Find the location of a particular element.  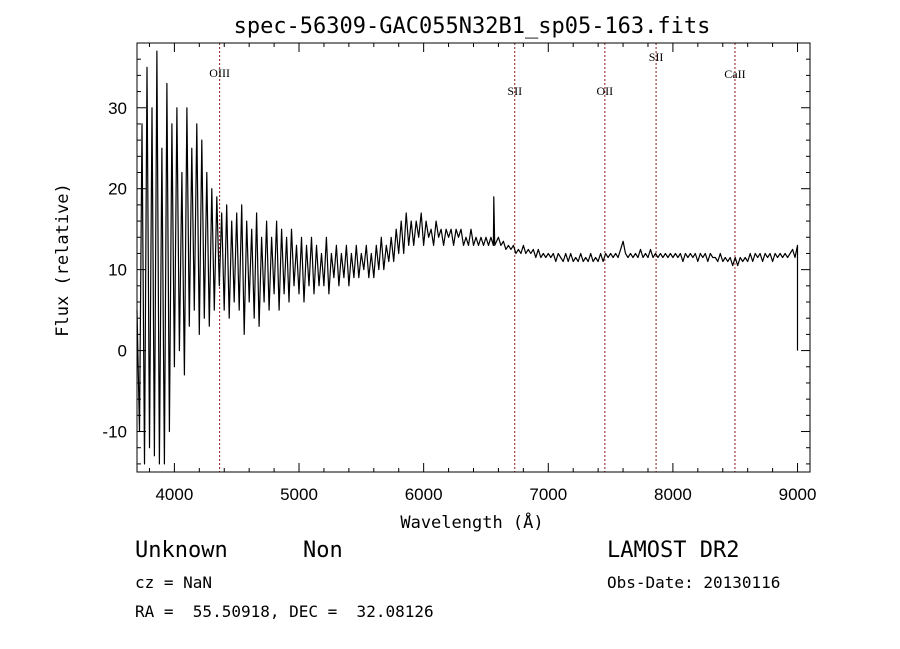

marker-label: OIII is located at coordinates (219, 73).